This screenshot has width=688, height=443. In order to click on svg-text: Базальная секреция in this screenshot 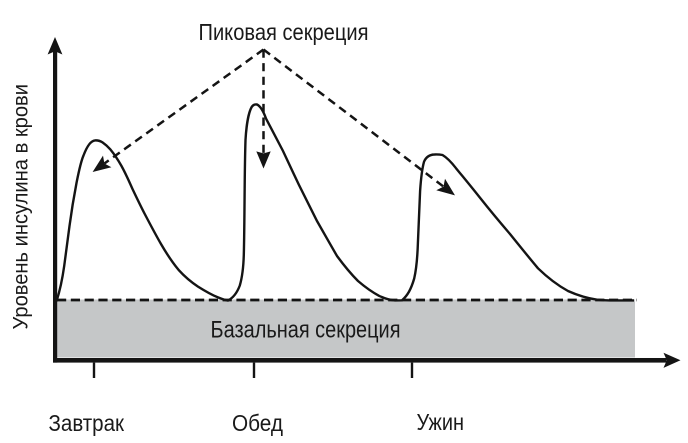, I will do `click(306, 330)`.